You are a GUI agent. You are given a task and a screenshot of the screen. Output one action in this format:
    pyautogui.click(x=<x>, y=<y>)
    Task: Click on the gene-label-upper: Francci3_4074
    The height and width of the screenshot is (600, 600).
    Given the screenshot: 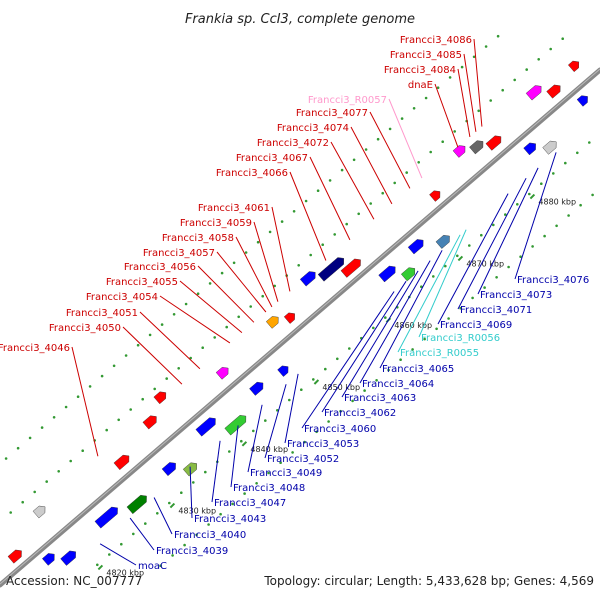 What is the action you would take?
    pyautogui.click(x=313, y=128)
    